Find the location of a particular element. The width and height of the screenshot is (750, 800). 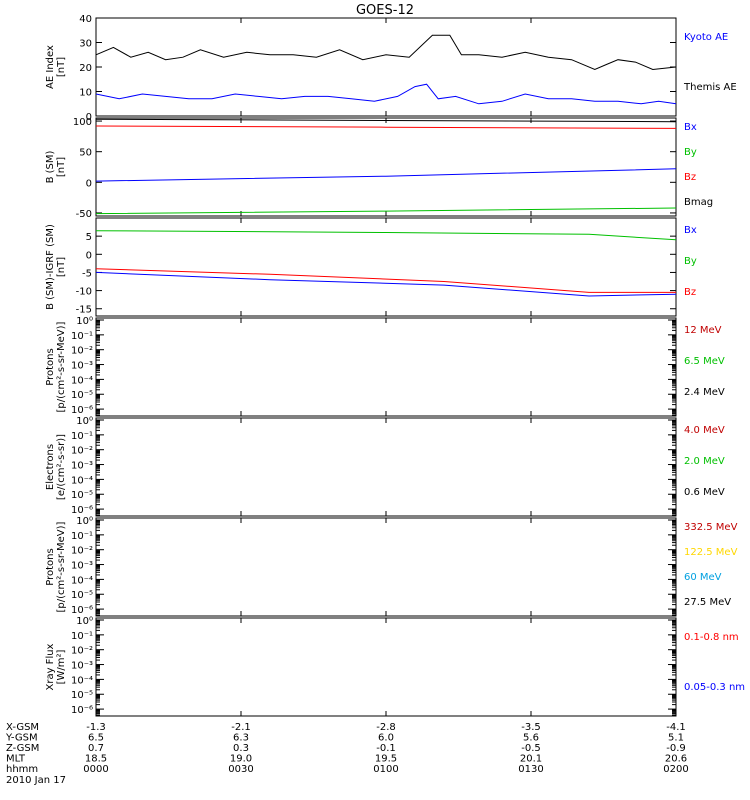

orbit-value: 6.3 is located at coordinates (241, 738).